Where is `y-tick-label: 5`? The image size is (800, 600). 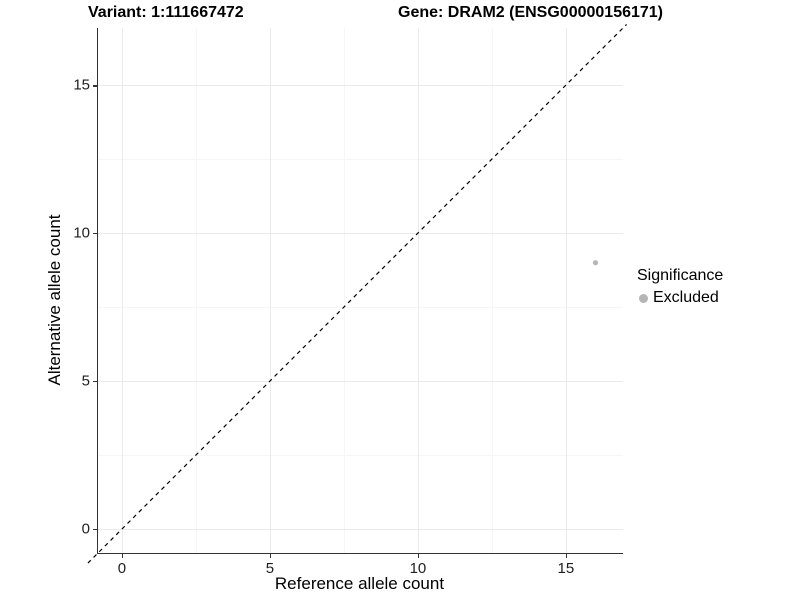
y-tick-label: 5 is located at coordinates (85, 381).